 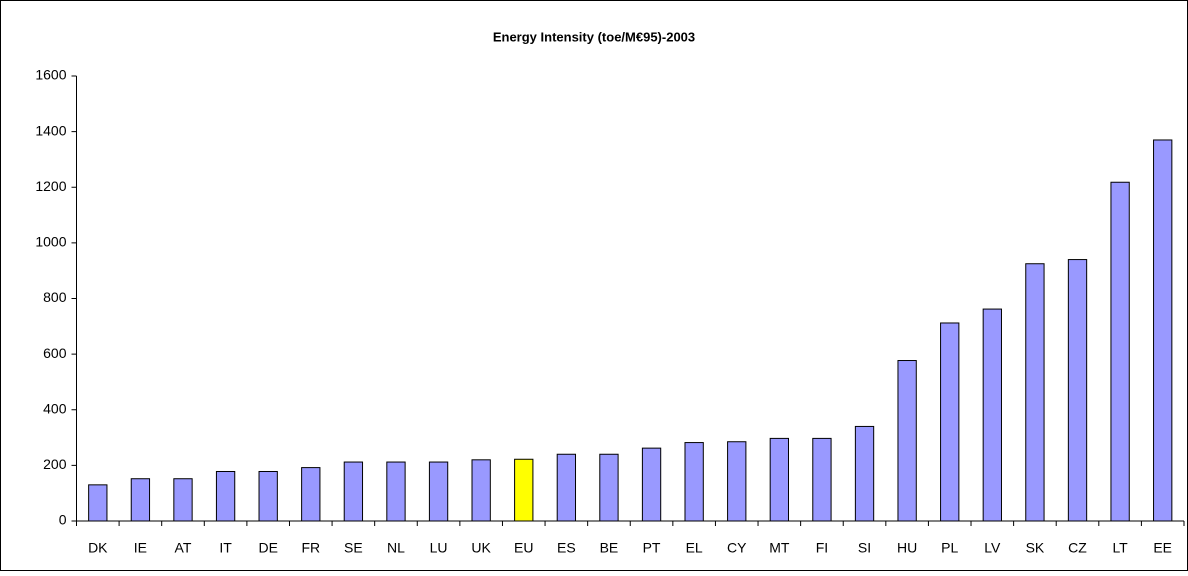 I want to click on x-tick-label: MT, so click(x=779, y=548).